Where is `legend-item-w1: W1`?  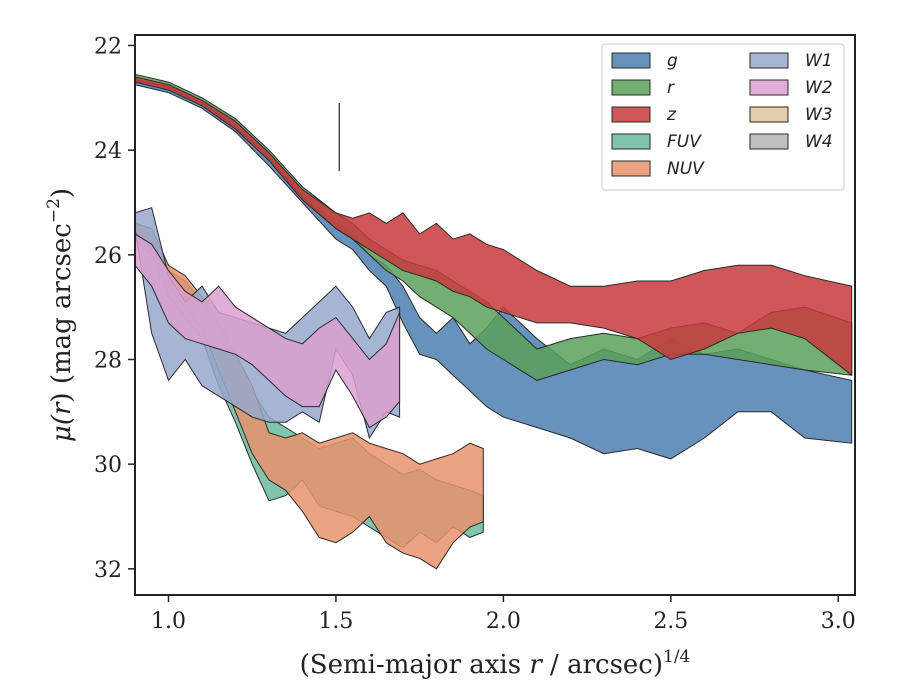
legend-item-w1: W1 is located at coordinates (791, 61).